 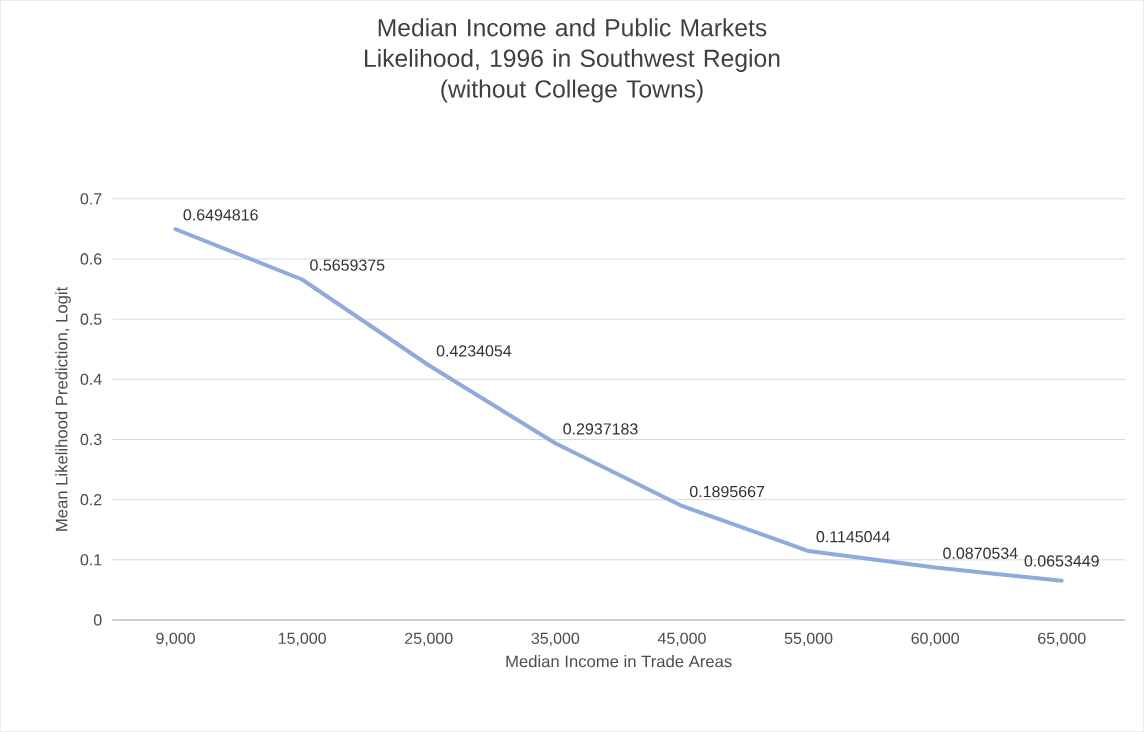 What do you see at coordinates (91, 199) in the screenshot?
I see `y-tick-label: 0.7` at bounding box center [91, 199].